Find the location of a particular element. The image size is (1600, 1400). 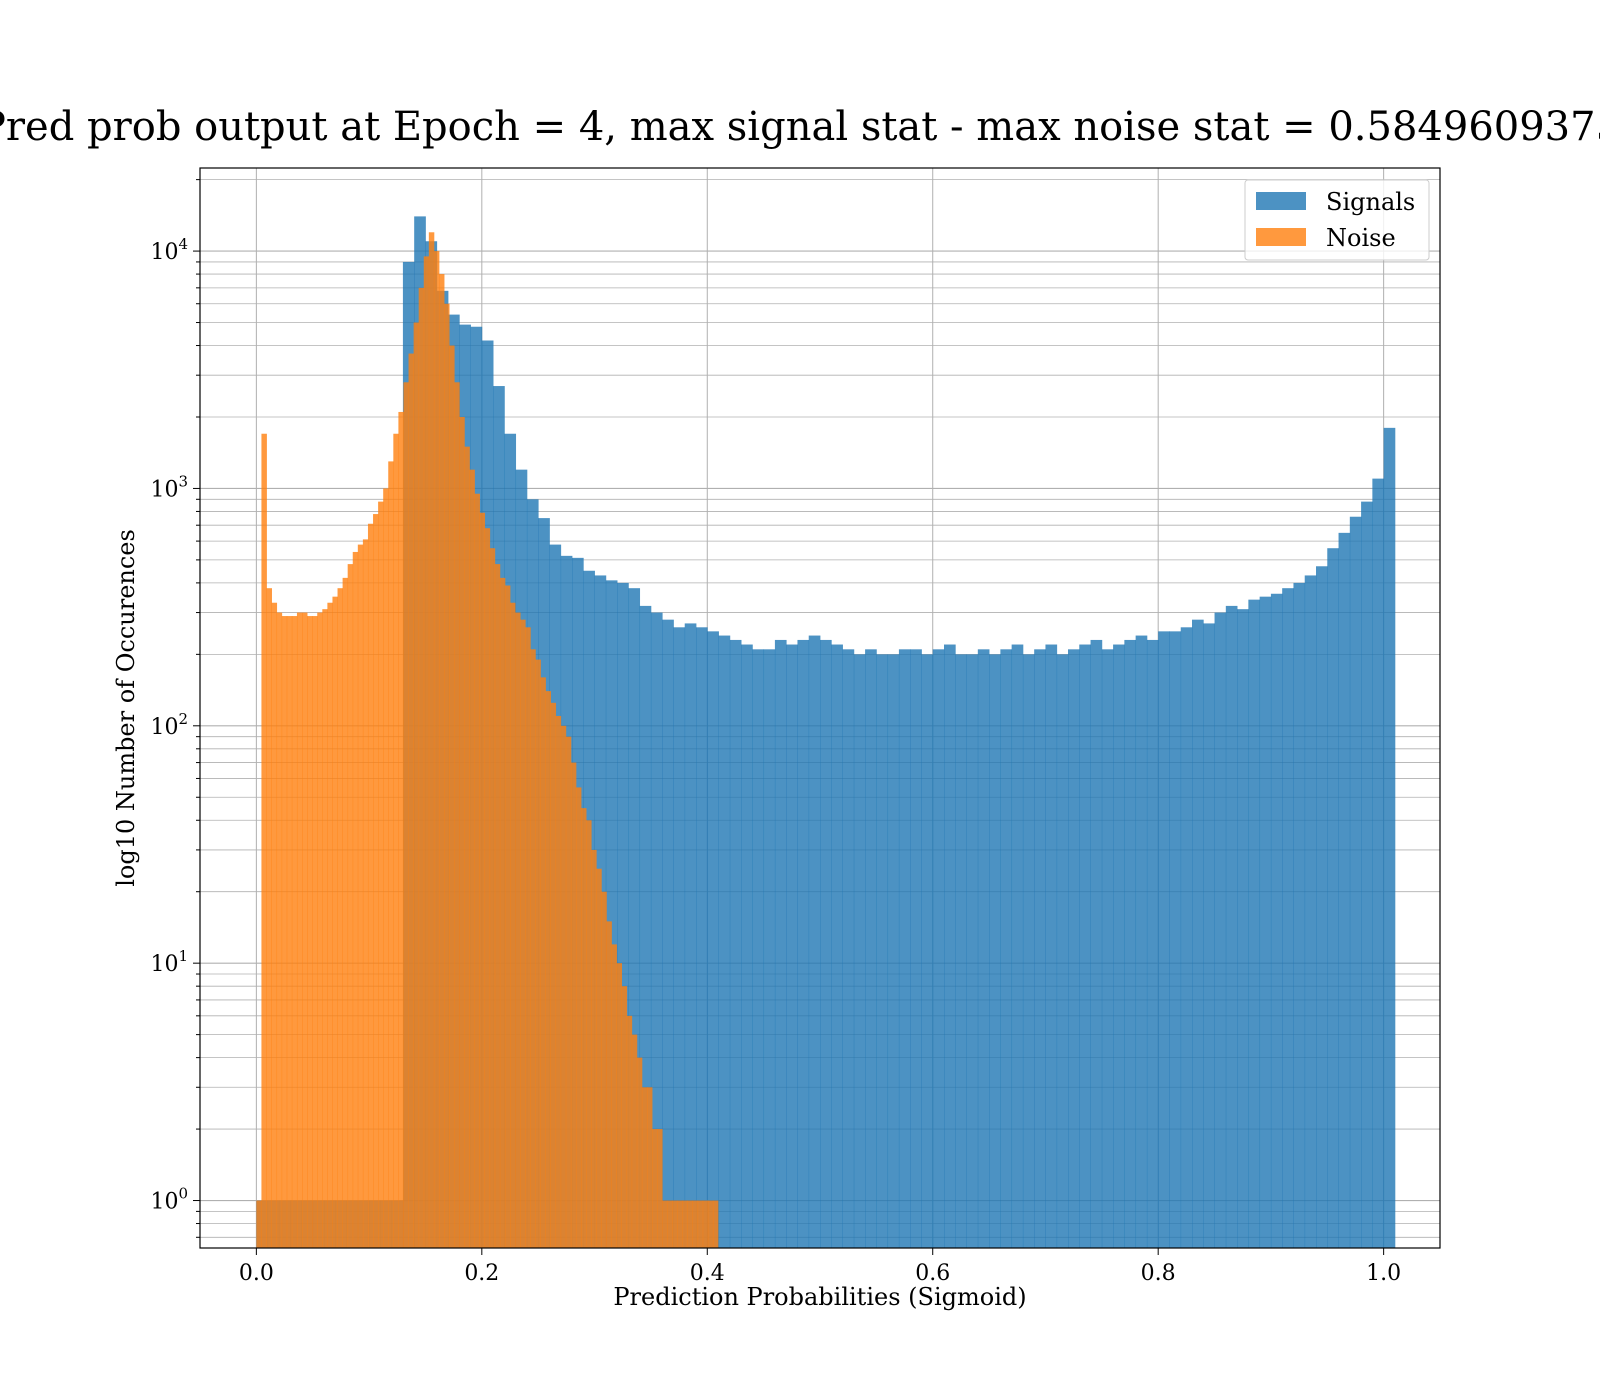

y-tick-exponent: 0 is located at coordinates (183, 1194).